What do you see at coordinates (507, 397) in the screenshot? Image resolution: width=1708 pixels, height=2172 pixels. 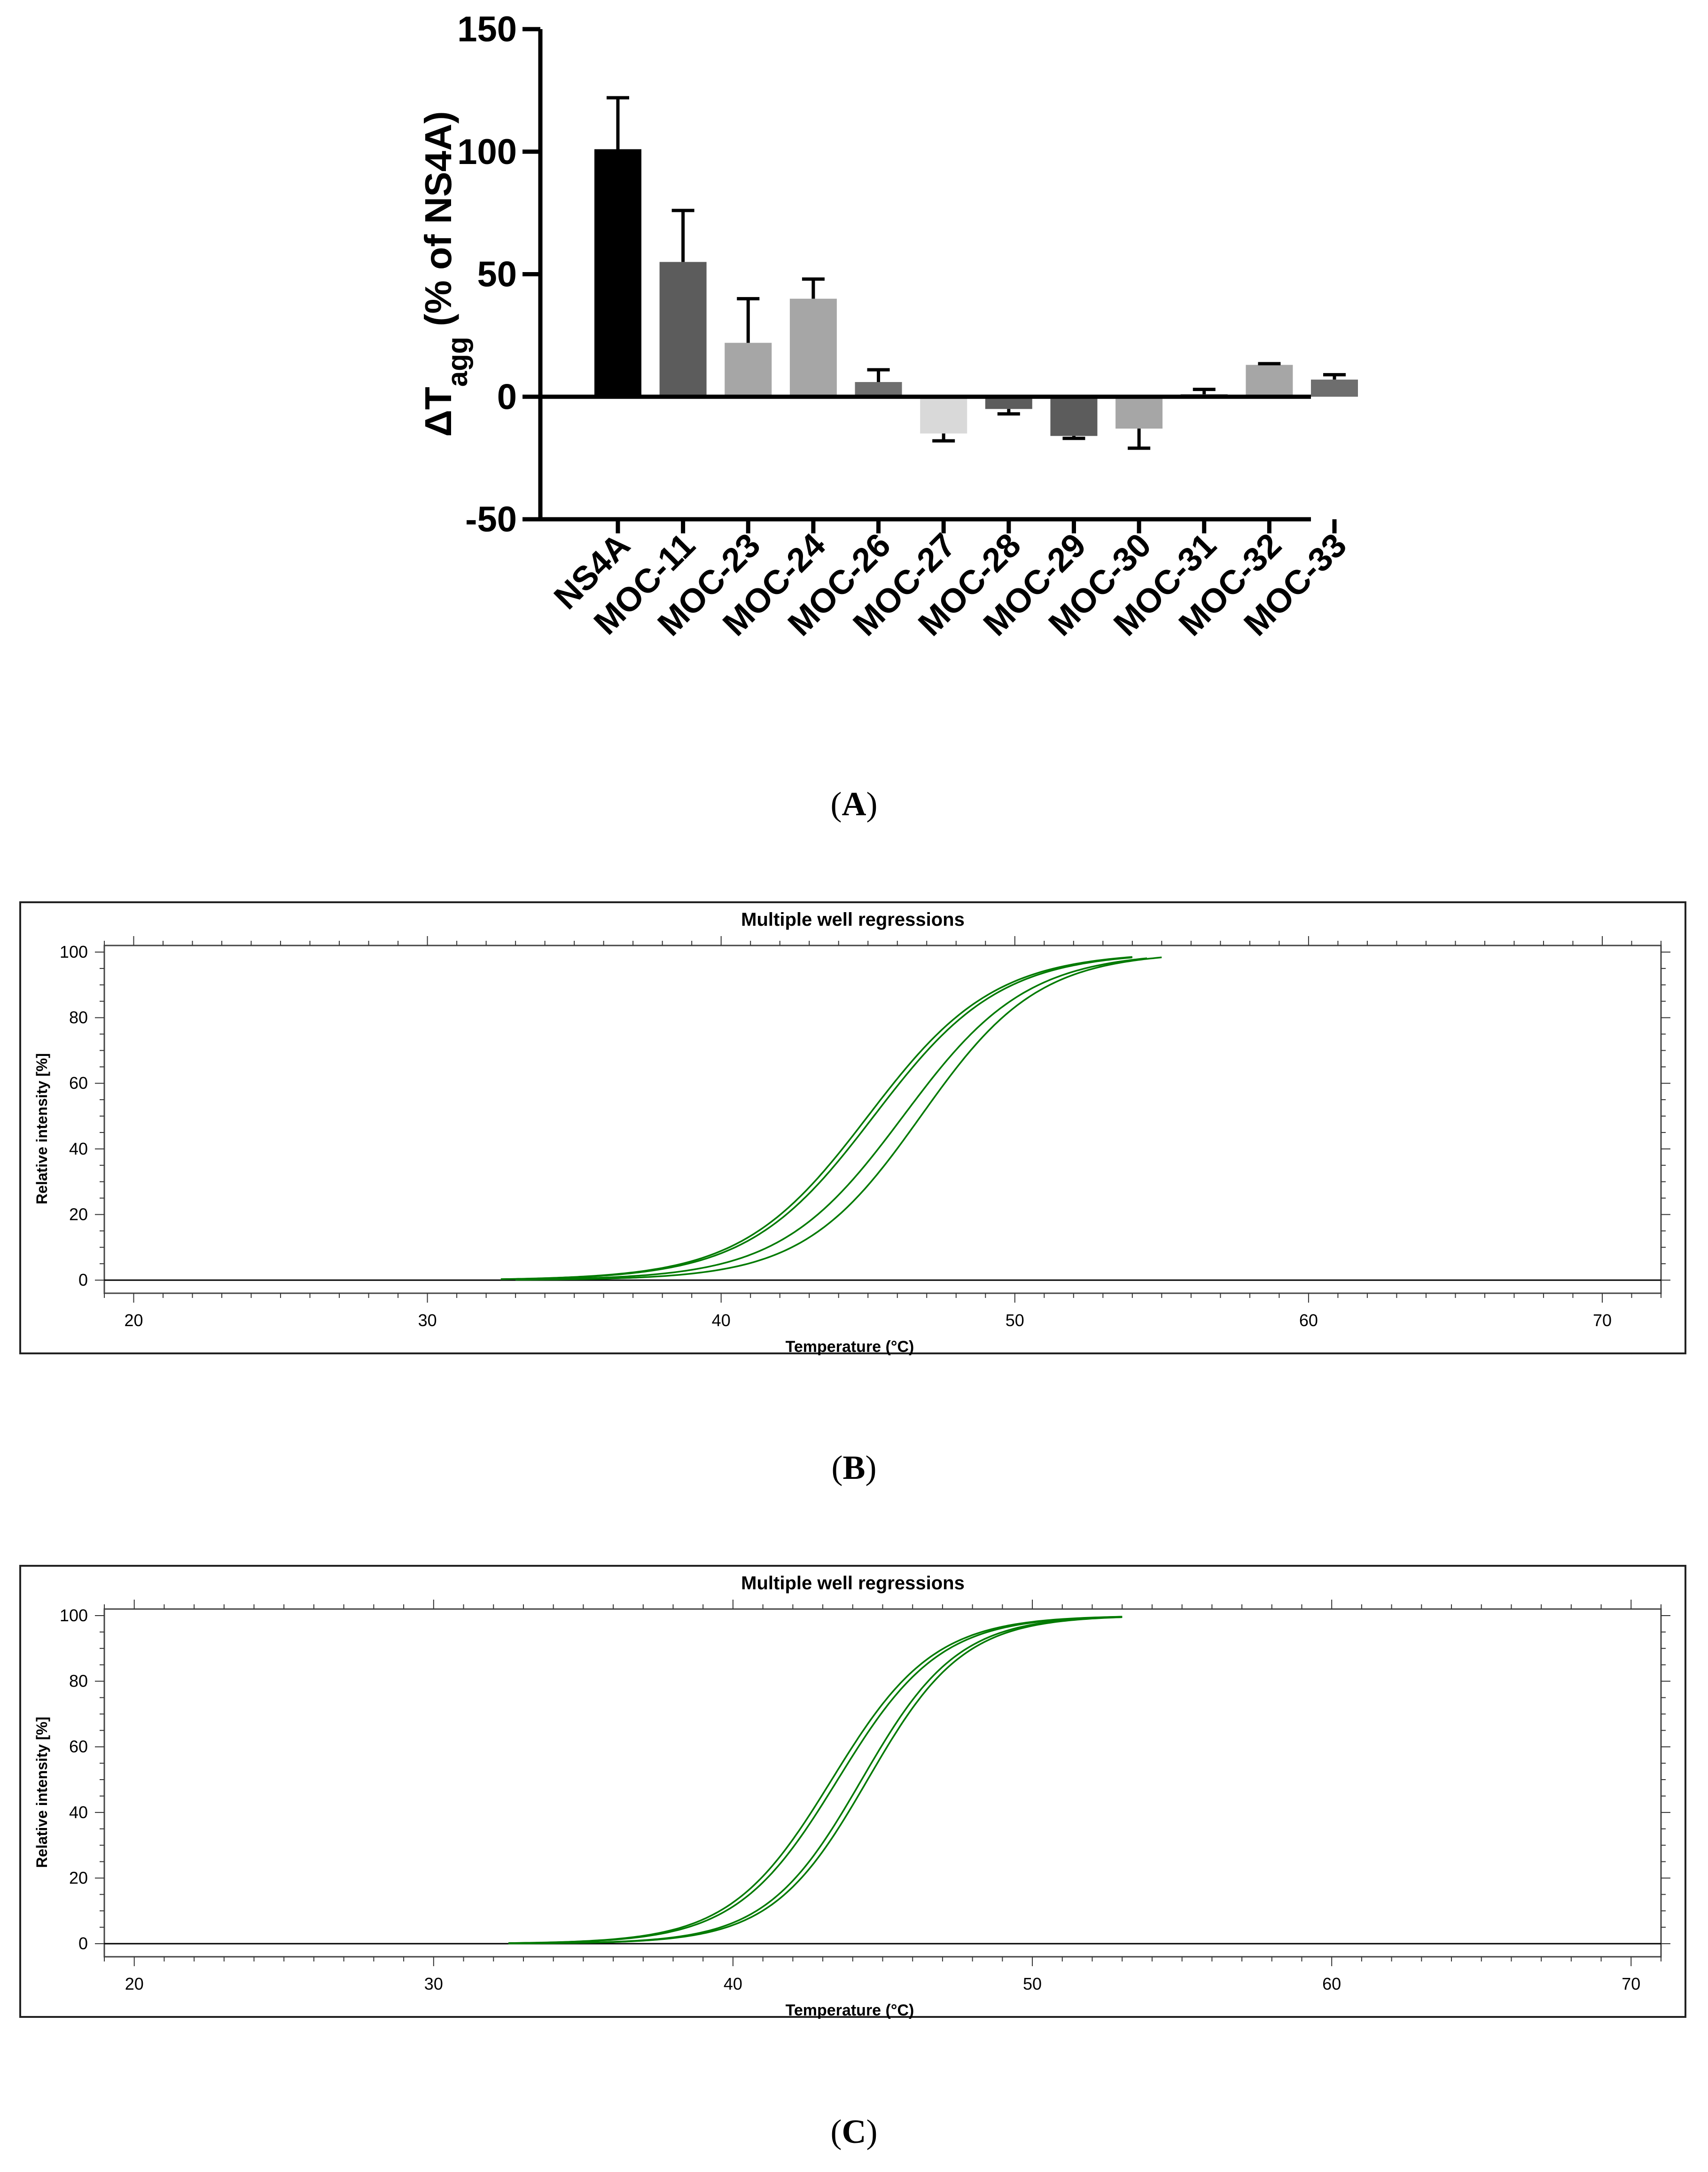 I see `y-tick-label: 0` at bounding box center [507, 397].